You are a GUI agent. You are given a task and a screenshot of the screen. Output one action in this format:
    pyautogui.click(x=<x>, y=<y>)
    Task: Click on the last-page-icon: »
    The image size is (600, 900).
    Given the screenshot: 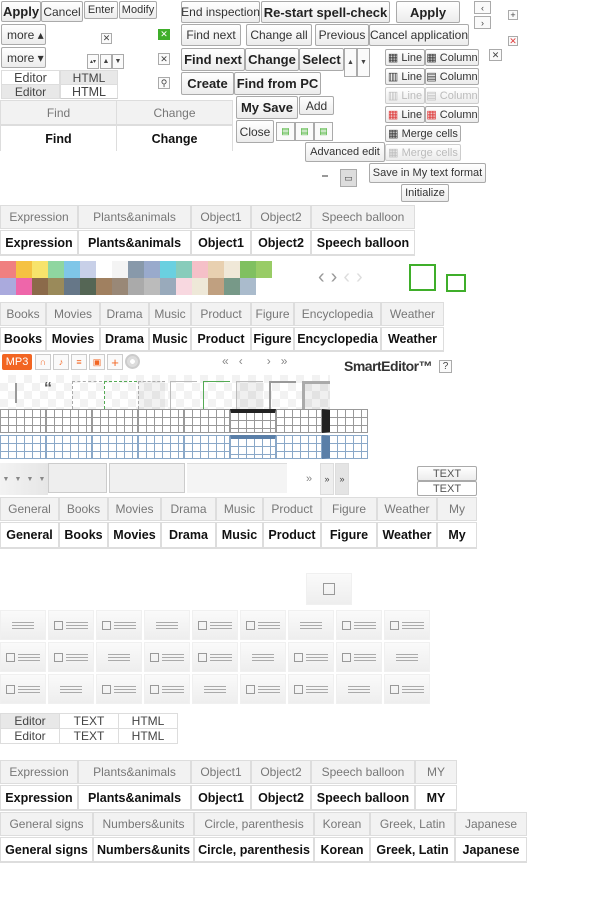 What is the action you would take?
    pyautogui.click(x=284, y=361)
    